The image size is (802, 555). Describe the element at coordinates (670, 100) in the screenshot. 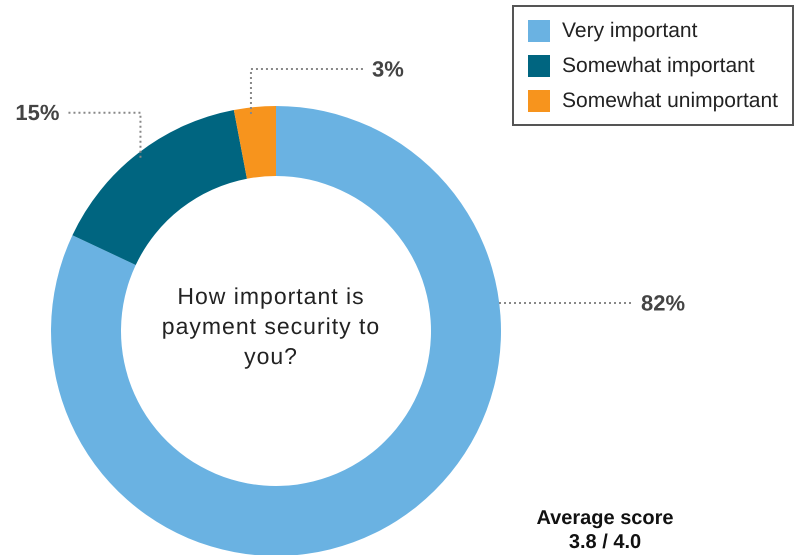

I see `legend-label: Somewhat unimportant` at that location.